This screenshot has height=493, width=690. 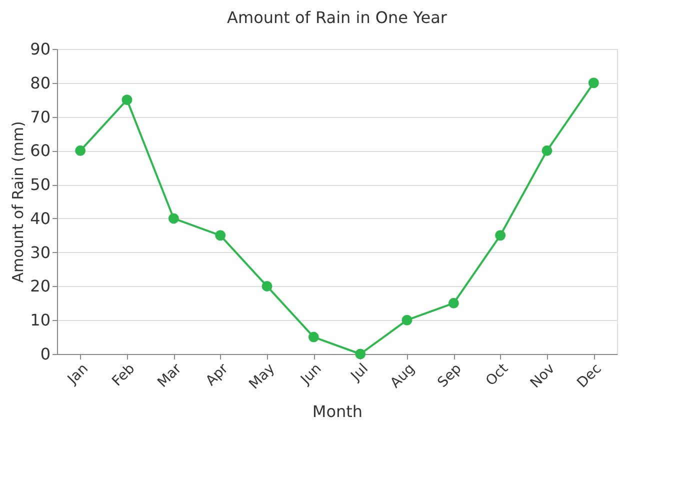 What do you see at coordinates (40, 252) in the screenshot?
I see `y-tick-label: 30` at bounding box center [40, 252].